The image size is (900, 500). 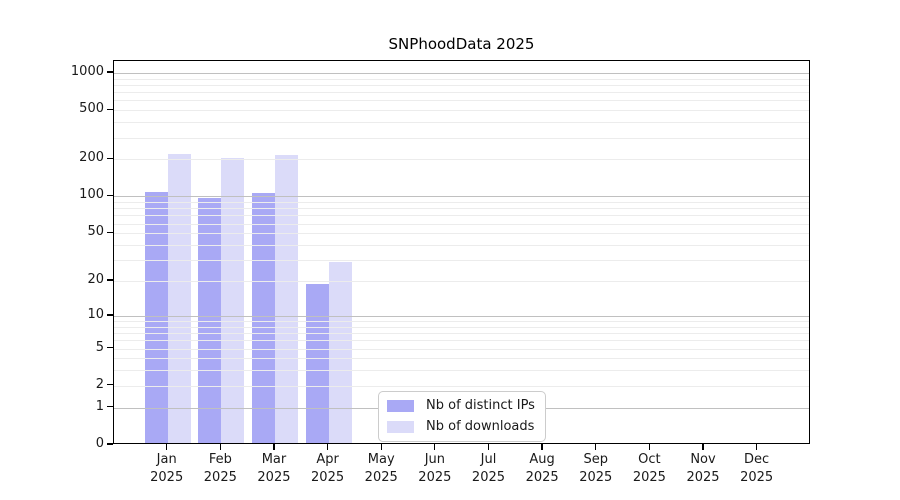 What do you see at coordinates (167, 468) in the screenshot?
I see `x-tick-label: Jan 2025` at bounding box center [167, 468].